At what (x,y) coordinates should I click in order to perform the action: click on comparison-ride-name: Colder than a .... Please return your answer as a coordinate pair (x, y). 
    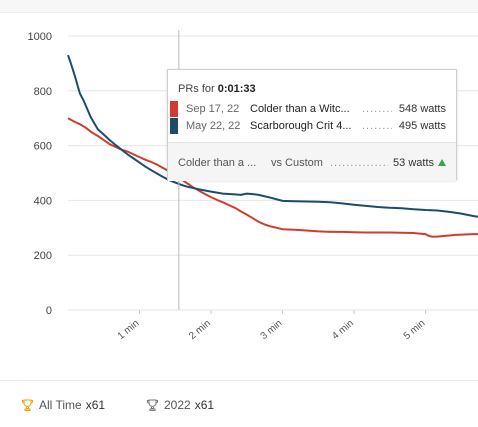
    Looking at the image, I should click on (217, 163).